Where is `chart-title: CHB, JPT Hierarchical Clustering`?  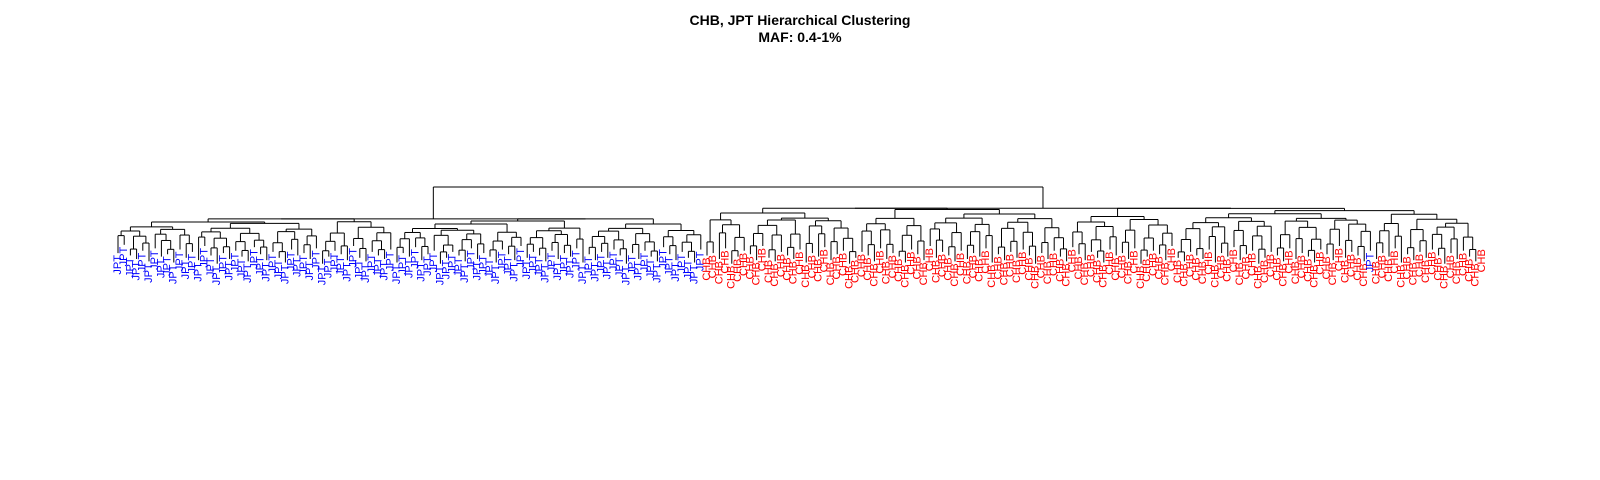
chart-title: CHB, JPT Hierarchical Clustering is located at coordinates (800, 20).